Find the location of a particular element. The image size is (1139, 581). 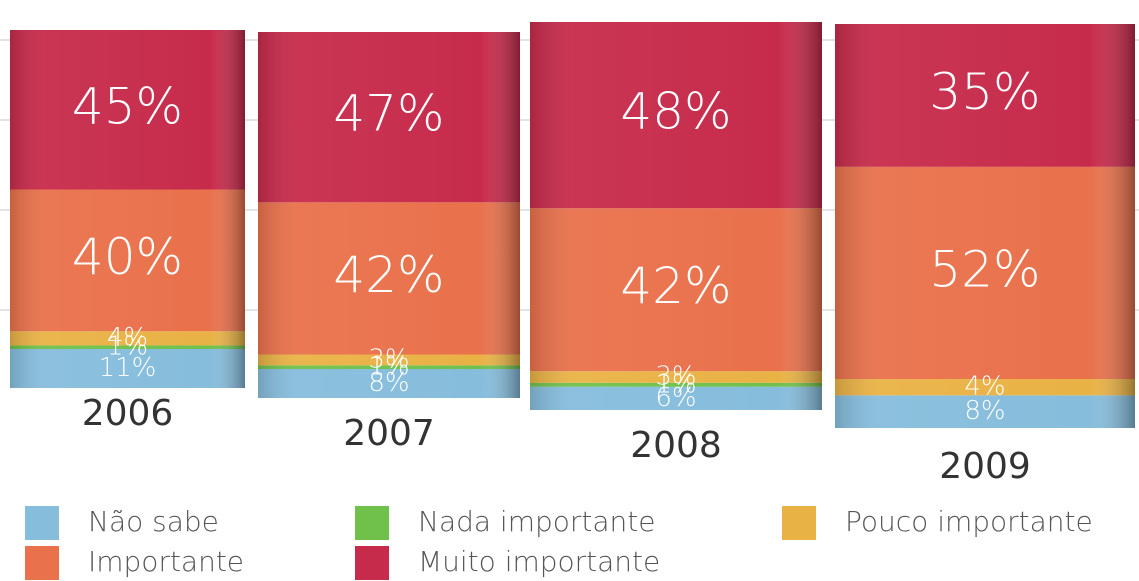

data-label: 45% is located at coordinates (127, 106).